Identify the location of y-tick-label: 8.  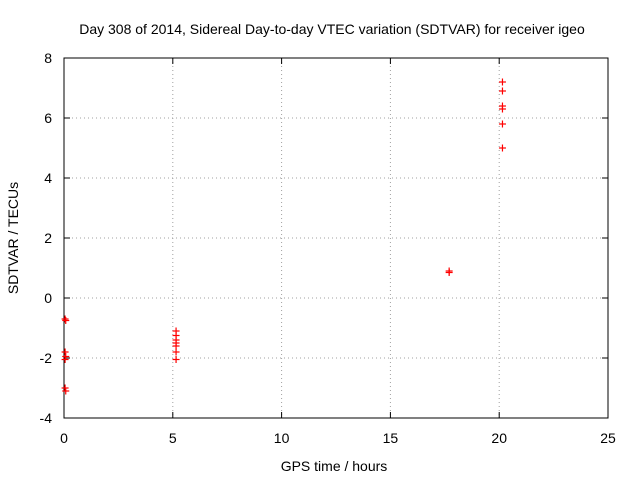
(48, 58).